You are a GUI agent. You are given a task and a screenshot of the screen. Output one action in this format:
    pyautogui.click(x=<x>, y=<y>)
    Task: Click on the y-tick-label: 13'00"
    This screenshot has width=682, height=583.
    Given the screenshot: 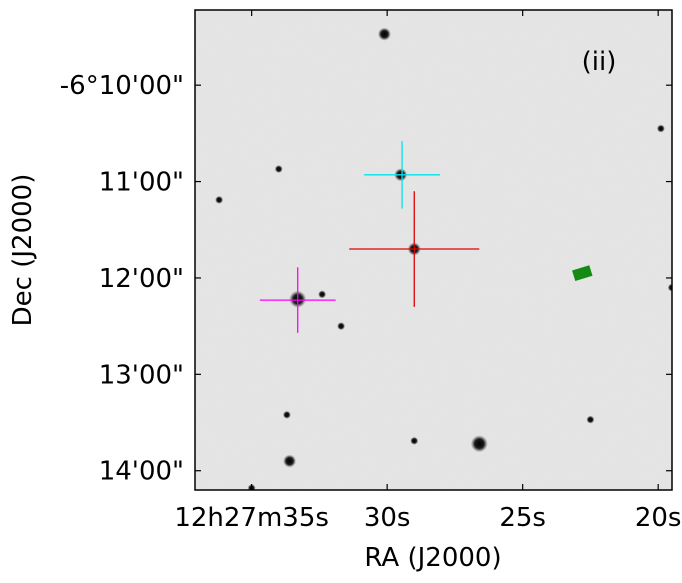 What is the action you would take?
    pyautogui.click(x=141, y=375)
    